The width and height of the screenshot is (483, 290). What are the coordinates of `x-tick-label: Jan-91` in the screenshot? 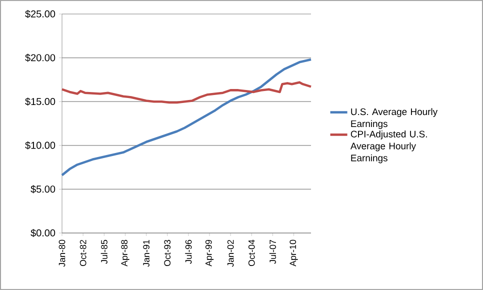 It's located at (146, 253).